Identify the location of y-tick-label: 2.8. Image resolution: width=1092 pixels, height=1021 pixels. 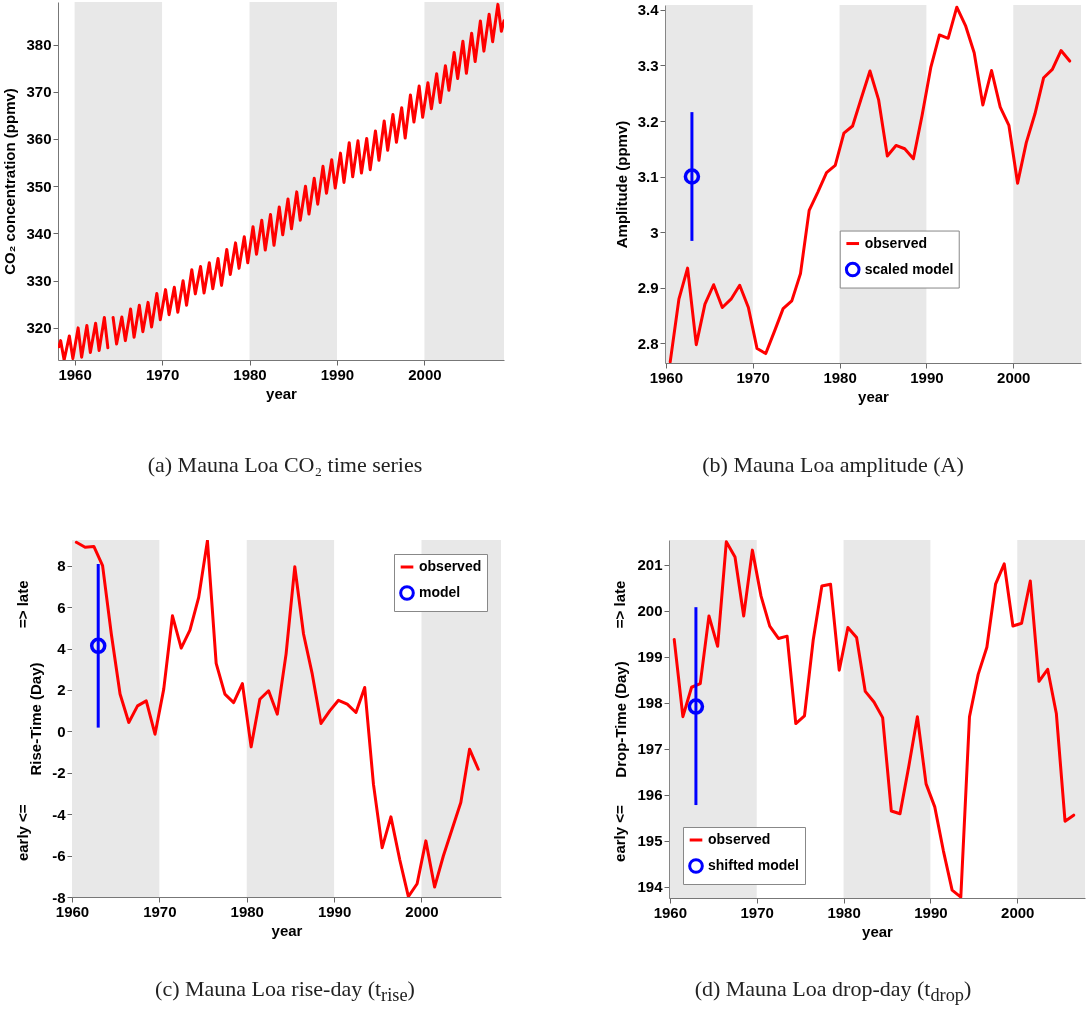
(648, 343).